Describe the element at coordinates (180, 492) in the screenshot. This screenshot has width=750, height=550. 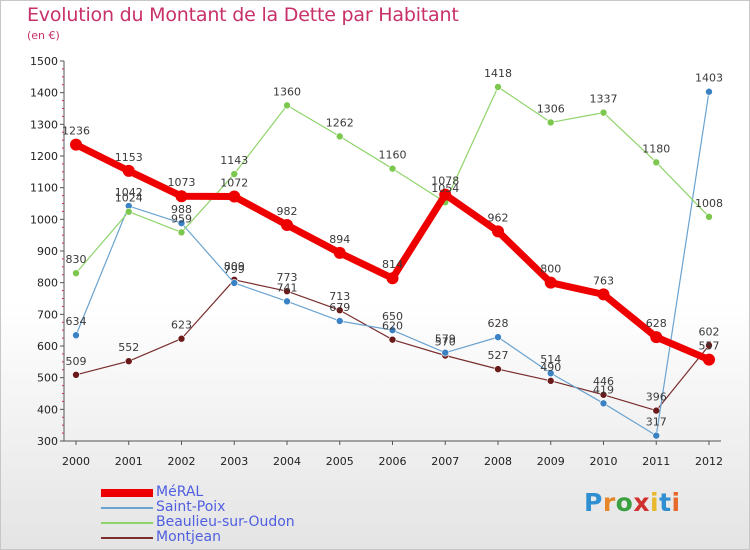
I see `legend-label-meral: MéRAL` at that location.